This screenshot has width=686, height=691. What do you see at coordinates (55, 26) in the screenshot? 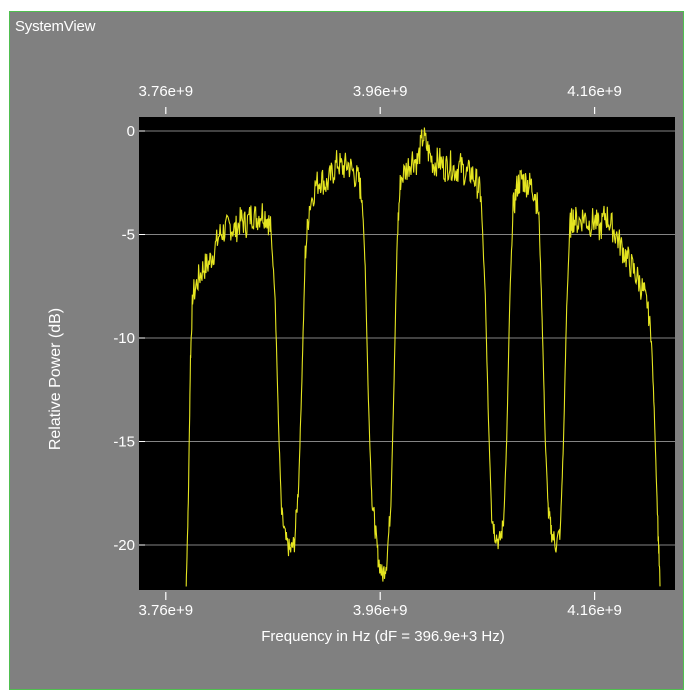
I see `window-title: SystemView` at bounding box center [55, 26].